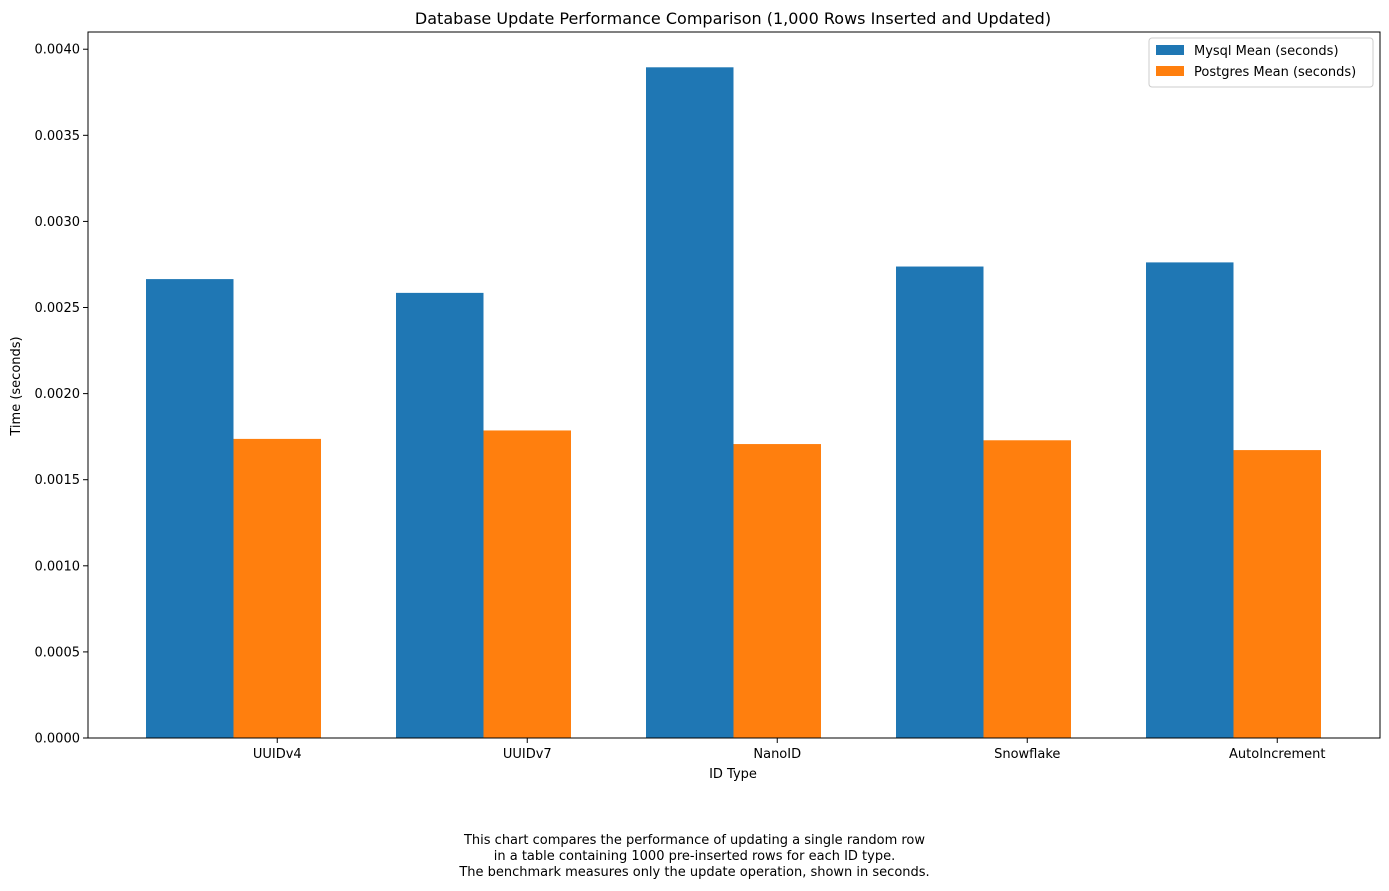 The height and width of the screenshot is (891, 1389). I want to click on y-tick-label: 0.0025, so click(58, 308).